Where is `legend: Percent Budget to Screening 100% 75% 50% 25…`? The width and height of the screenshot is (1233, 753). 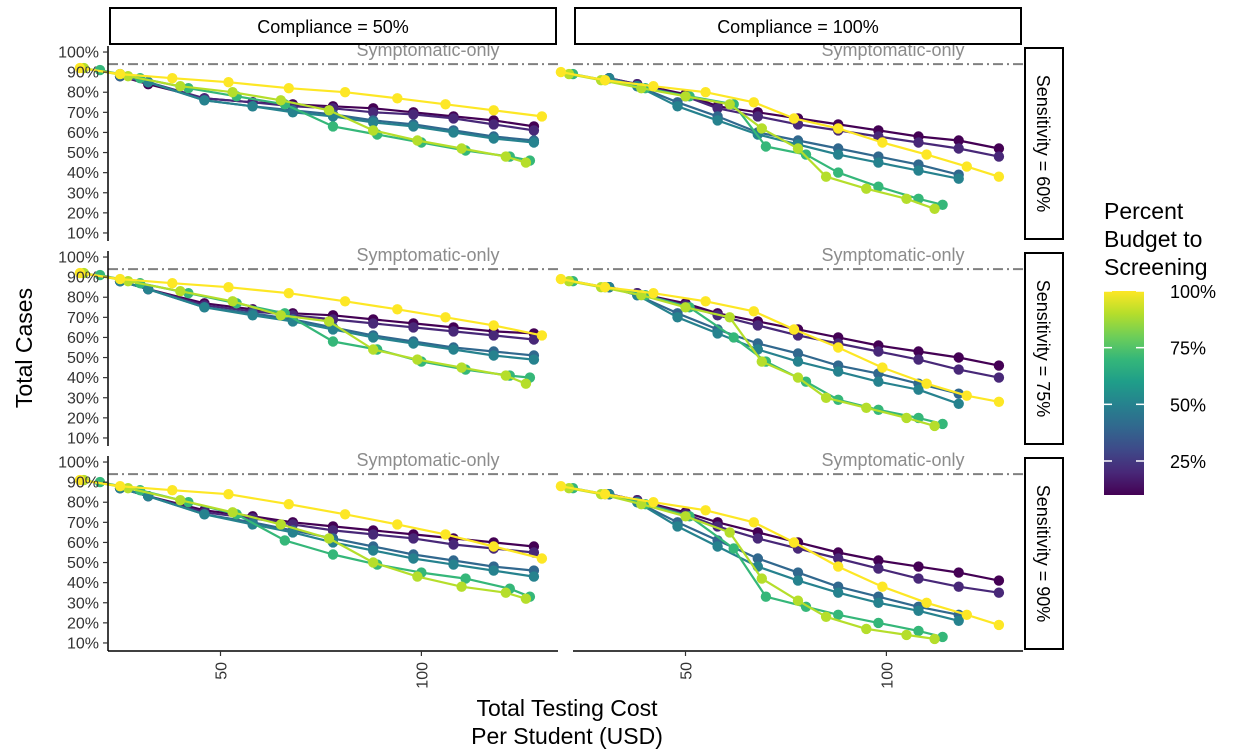 legend: Percent Budget to Screening 100% 75% 50% 25… is located at coordinates (1160, 346).